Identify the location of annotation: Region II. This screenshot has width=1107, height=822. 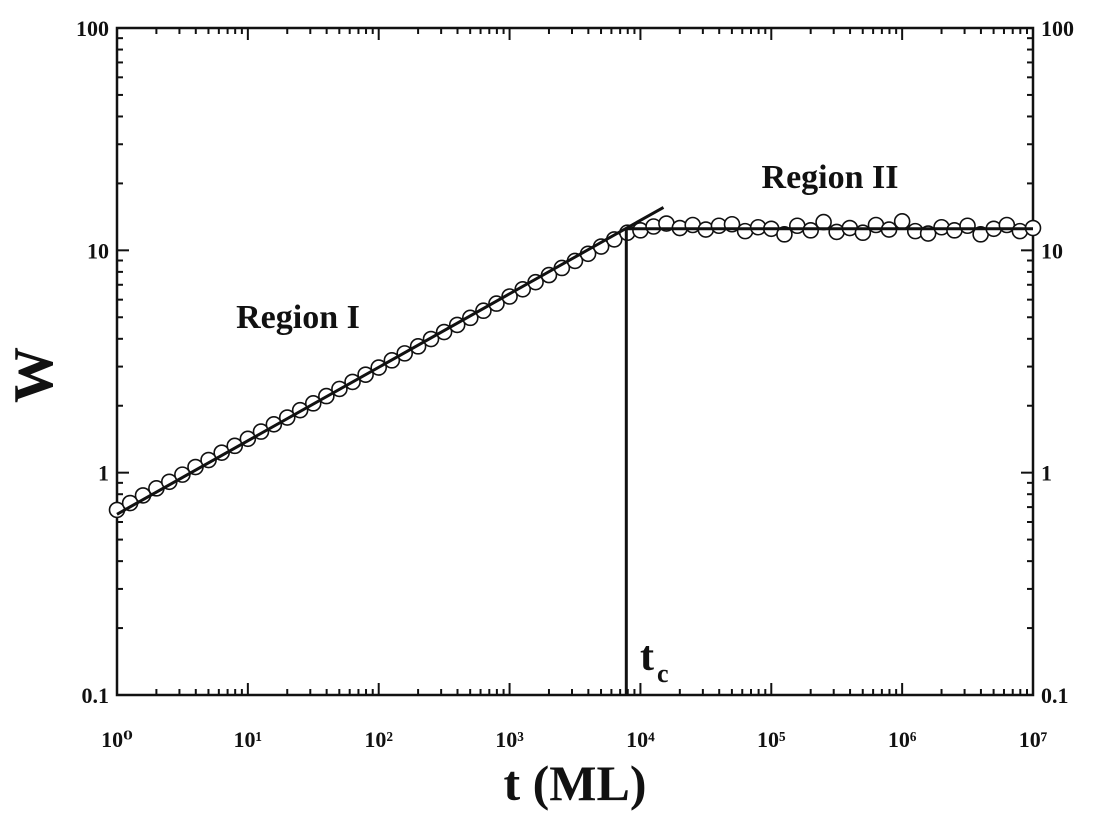
(830, 177).